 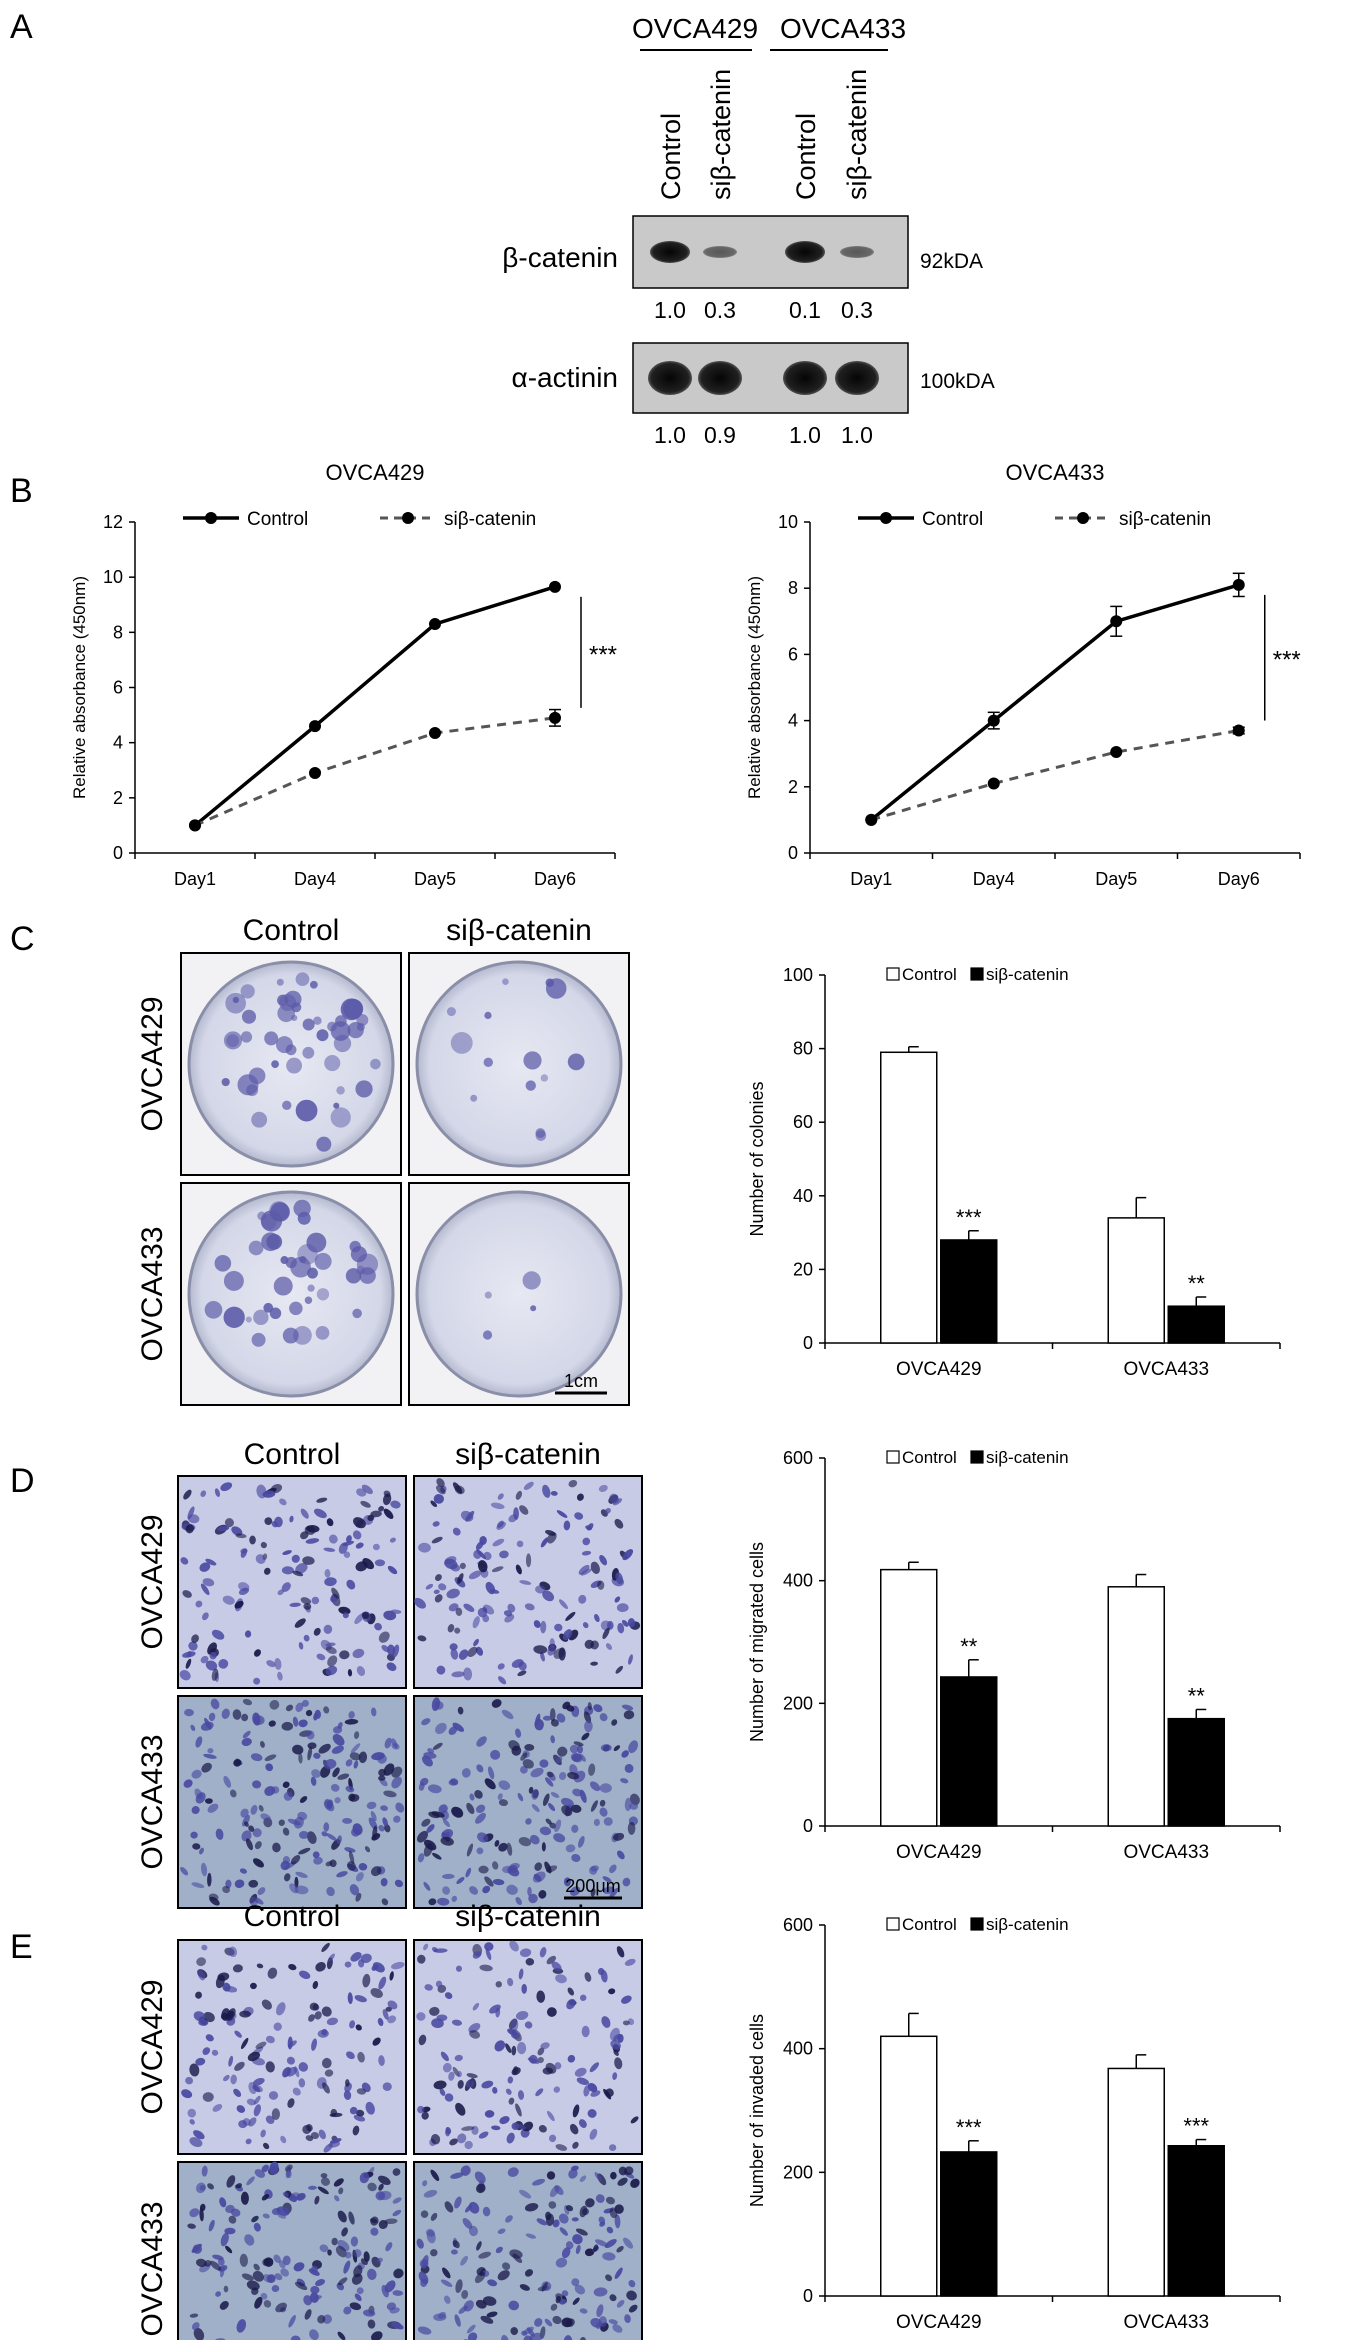 I want to click on x-tick-label: Day6, so click(x=555, y=879).